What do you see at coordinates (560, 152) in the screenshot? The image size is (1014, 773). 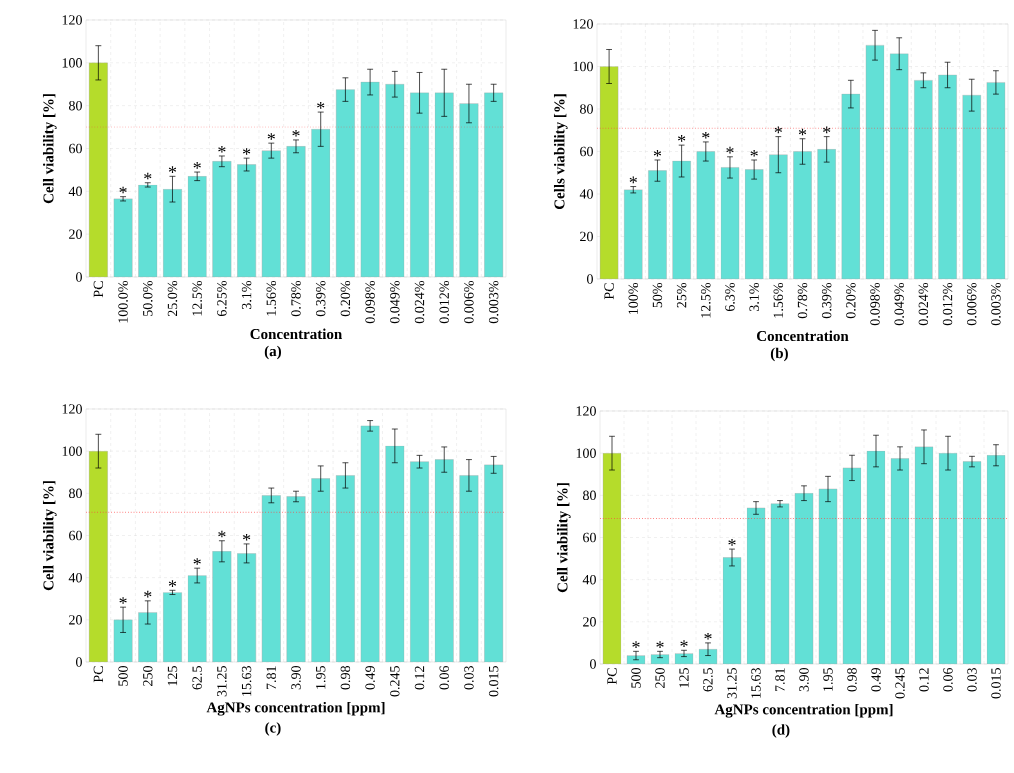 I see `y-axis-title: Cells viability [%]` at bounding box center [560, 152].